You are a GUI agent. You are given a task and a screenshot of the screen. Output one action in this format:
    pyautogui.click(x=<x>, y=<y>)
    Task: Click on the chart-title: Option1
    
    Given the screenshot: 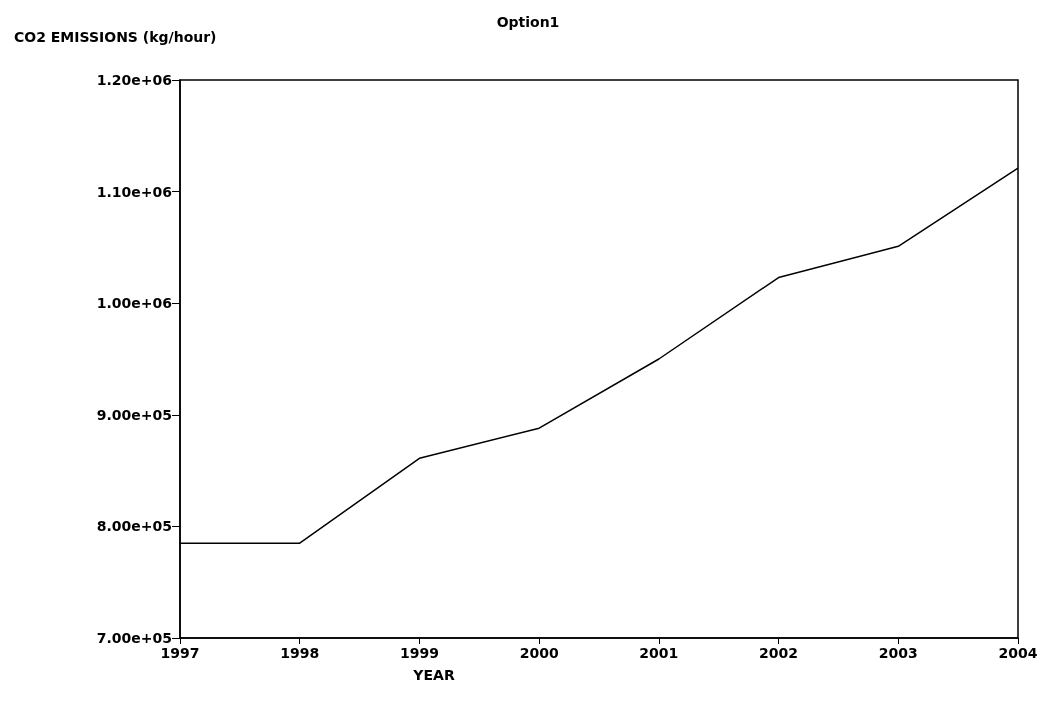 What is the action you would take?
    pyautogui.click(x=528, y=22)
    